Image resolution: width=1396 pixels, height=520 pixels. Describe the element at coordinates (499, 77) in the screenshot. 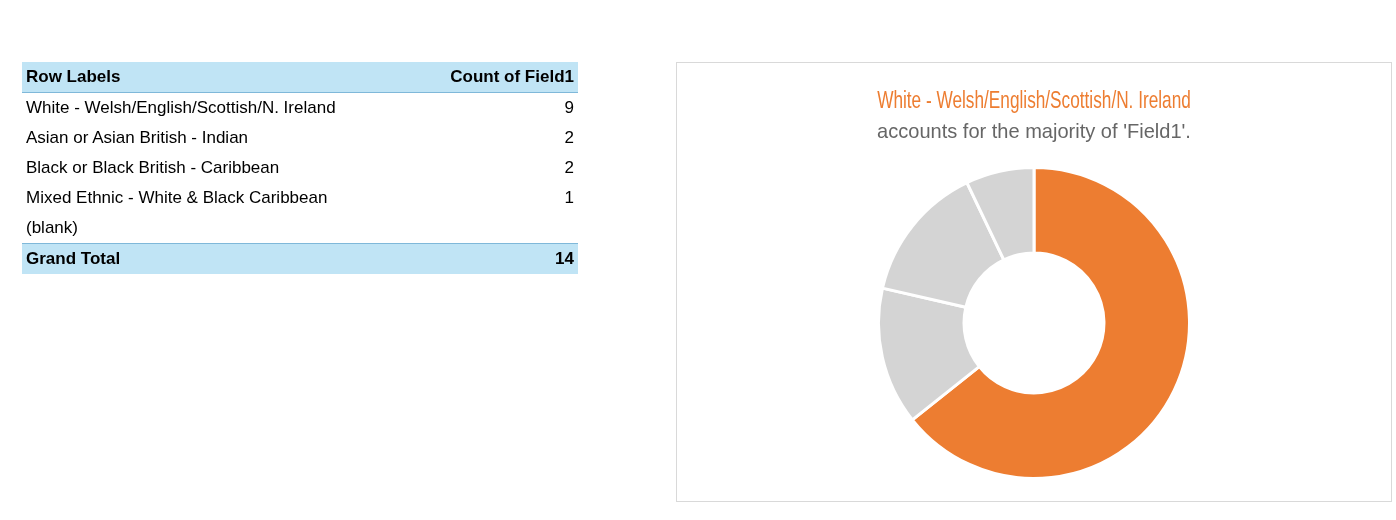

I see `text: Count of Field1` at that location.